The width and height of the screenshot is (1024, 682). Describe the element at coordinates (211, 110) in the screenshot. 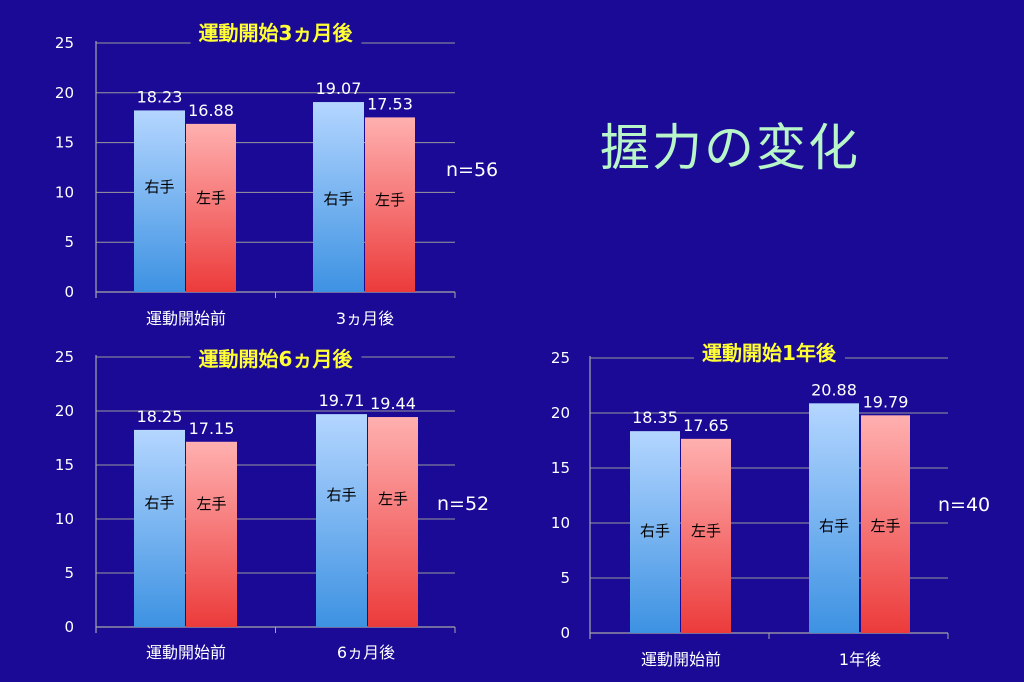

I see `data-label: 16.88` at that location.